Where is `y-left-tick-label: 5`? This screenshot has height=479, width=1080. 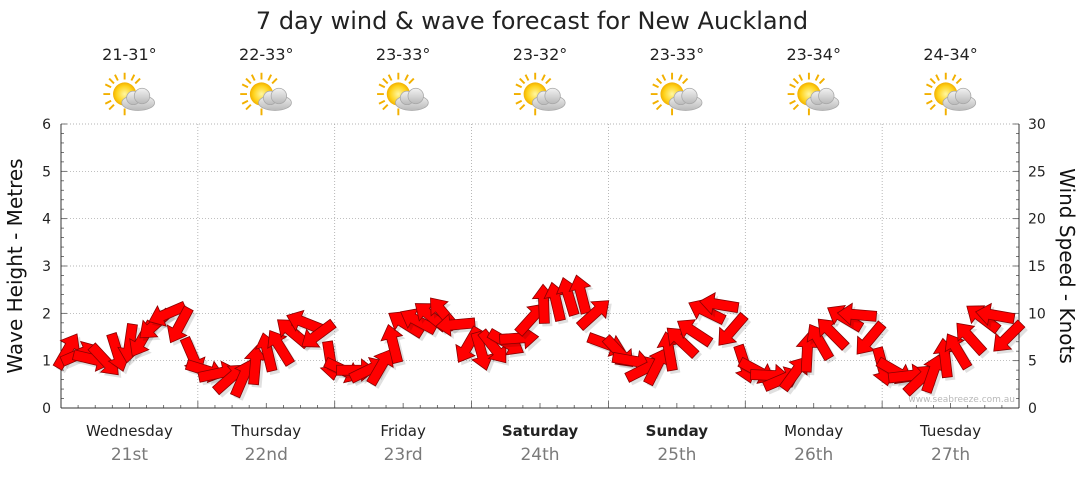 y-left-tick-label: 5 is located at coordinates (46, 172).